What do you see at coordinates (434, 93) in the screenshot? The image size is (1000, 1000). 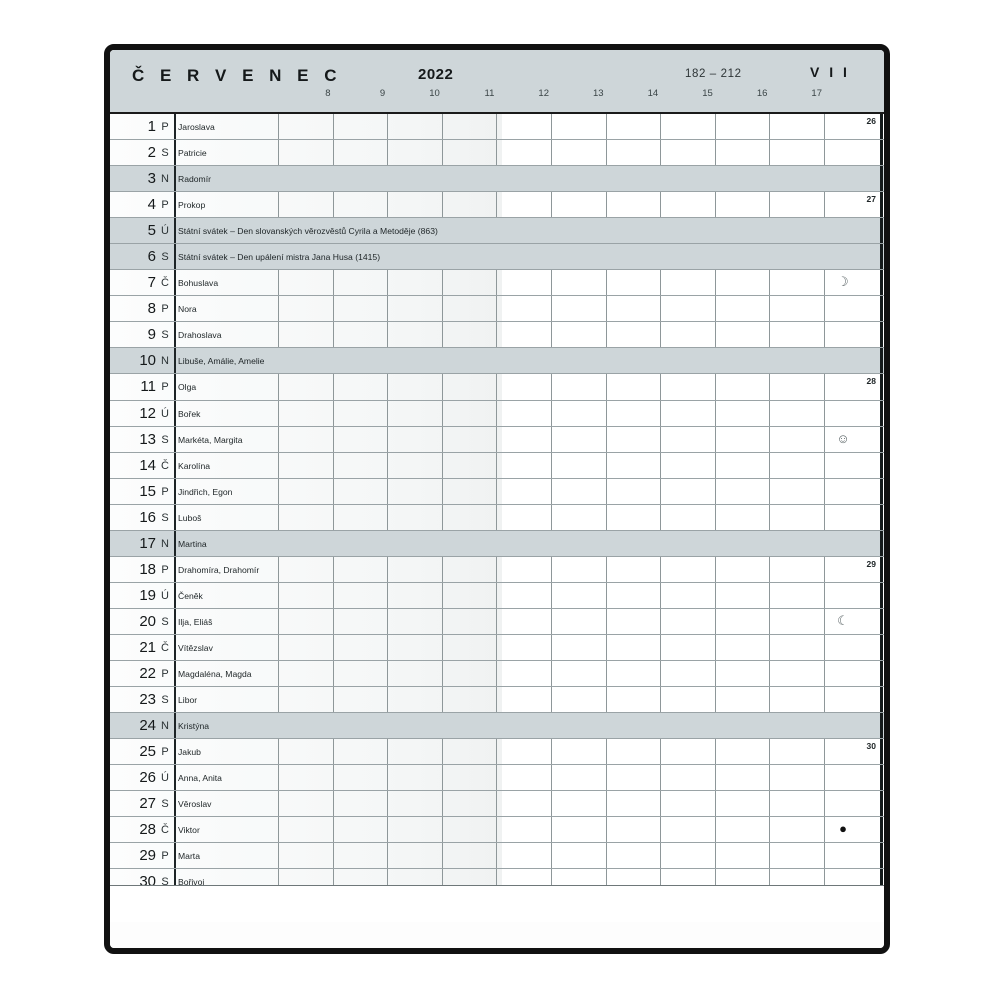 I see `hour-tick-10: 10` at bounding box center [434, 93].